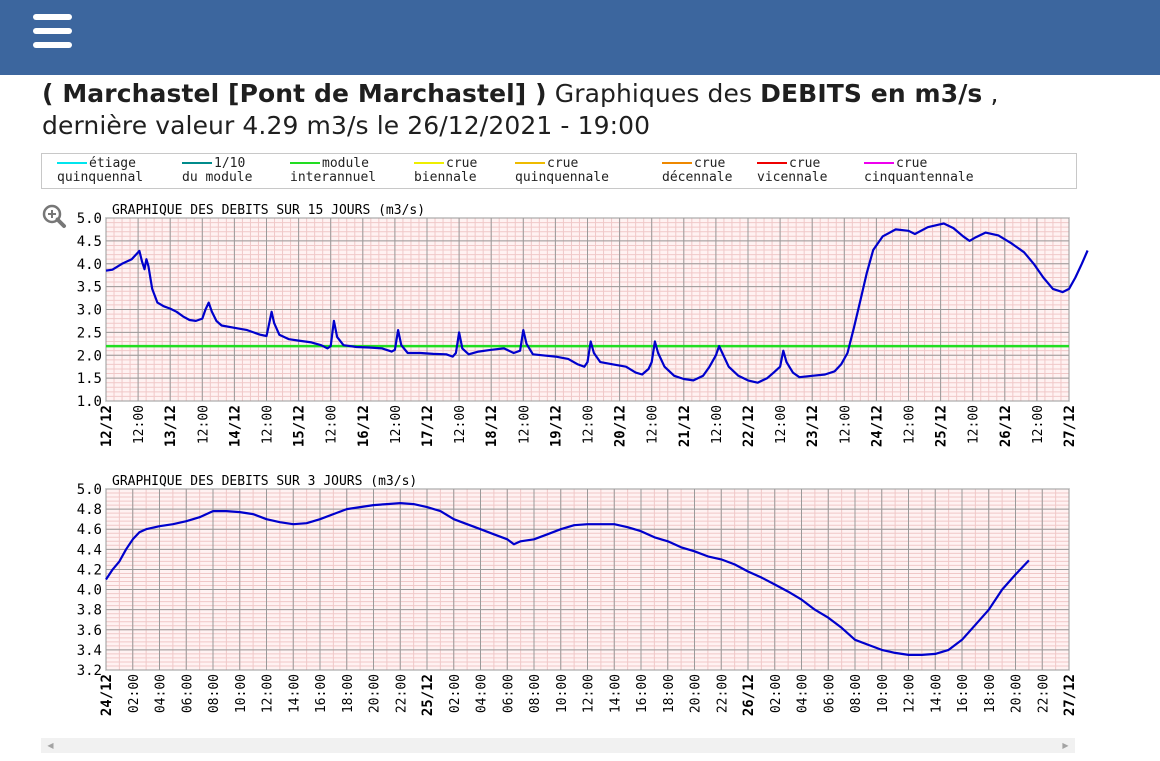 This screenshot has height=761, width=1160. What do you see at coordinates (492, 426) in the screenshot?
I see `x-tick-label: 18/12` at bounding box center [492, 426].